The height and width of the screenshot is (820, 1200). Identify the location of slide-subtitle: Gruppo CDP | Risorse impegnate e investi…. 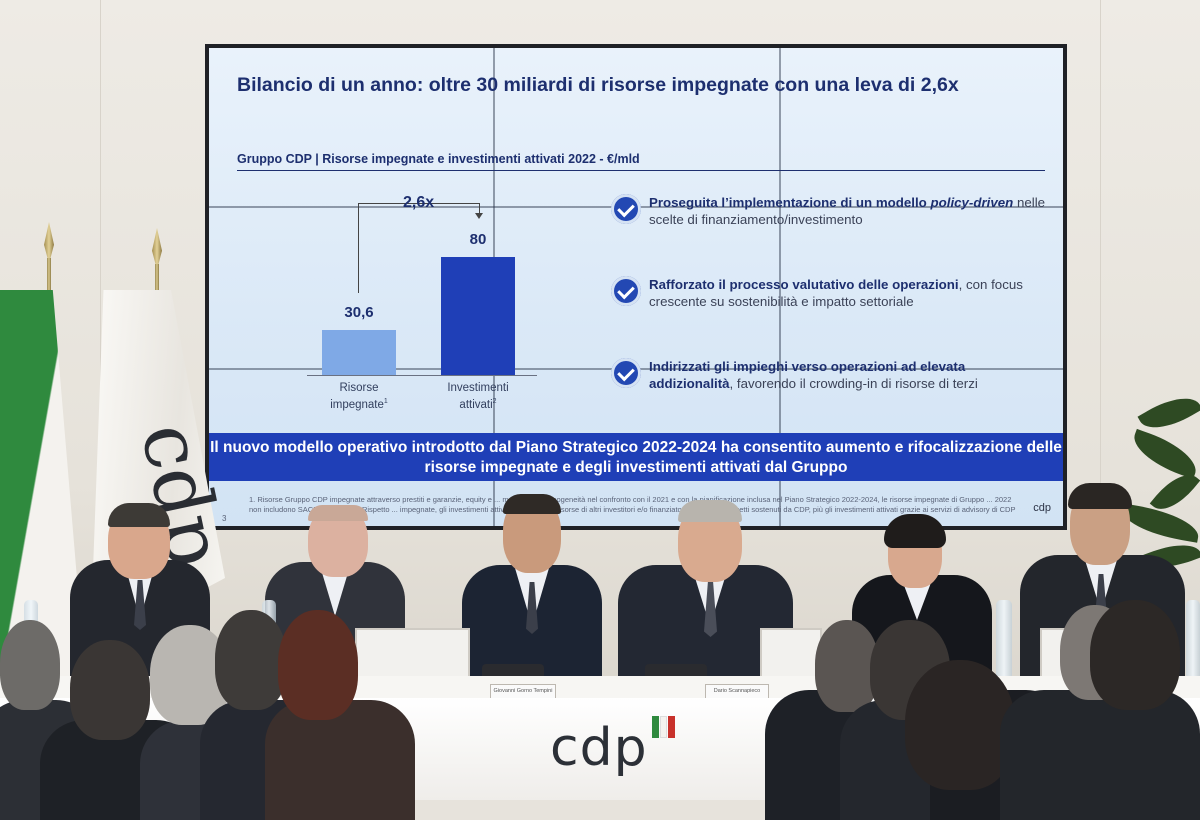
(438, 159).